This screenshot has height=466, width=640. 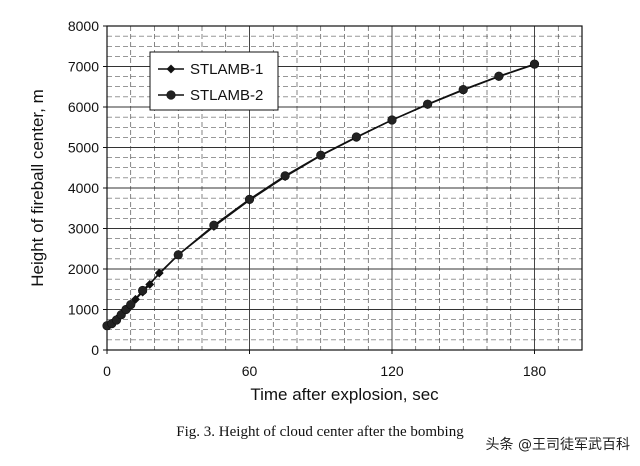 I want to click on x-axis-title: Time after explosion, sec, so click(x=344, y=394).